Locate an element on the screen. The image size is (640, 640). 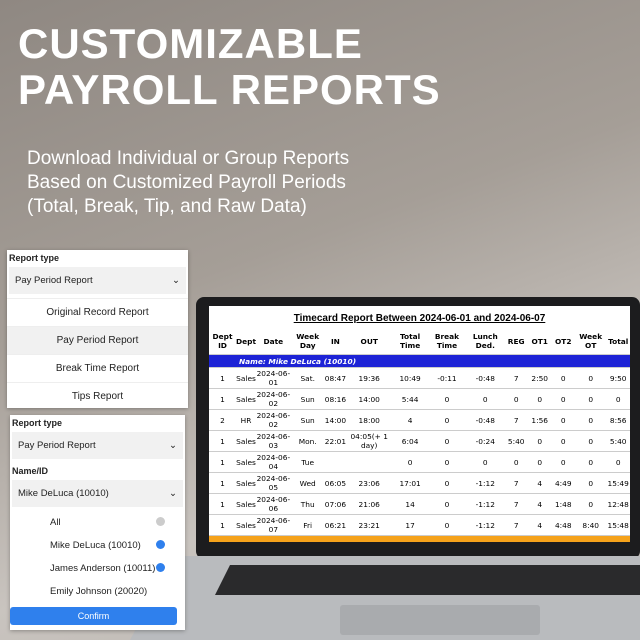
option: Pay Period Report is located at coordinates (97, 340).